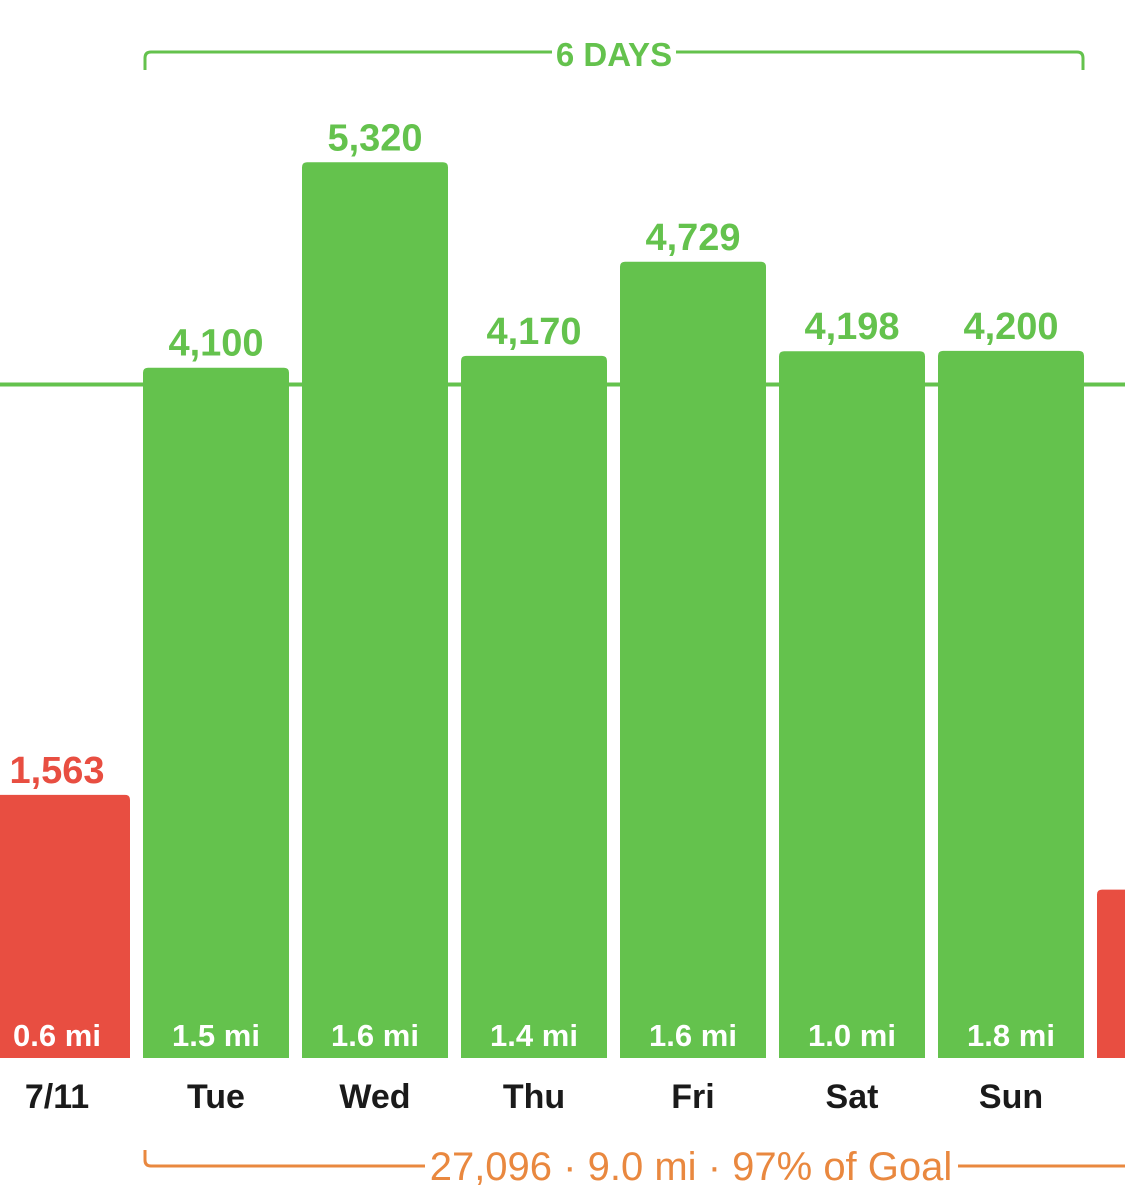 This screenshot has width=1125, height=1194. Describe the element at coordinates (216, 712) in the screenshot. I see `bar-tue` at that location.